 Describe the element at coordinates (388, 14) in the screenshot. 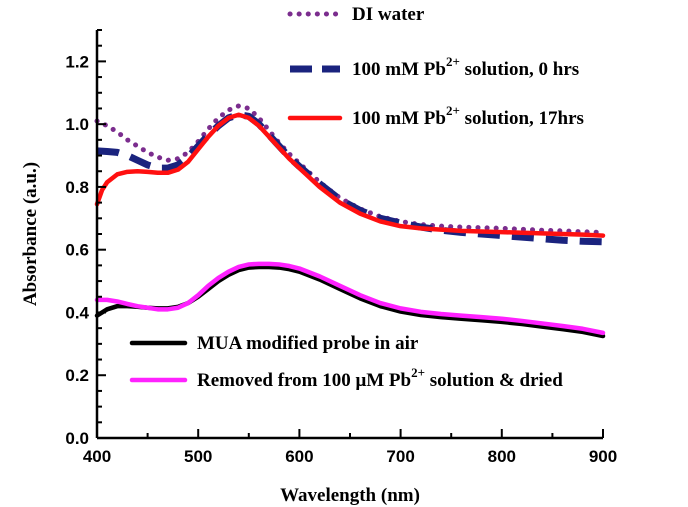

I see `legend-label-di: DI water` at that location.